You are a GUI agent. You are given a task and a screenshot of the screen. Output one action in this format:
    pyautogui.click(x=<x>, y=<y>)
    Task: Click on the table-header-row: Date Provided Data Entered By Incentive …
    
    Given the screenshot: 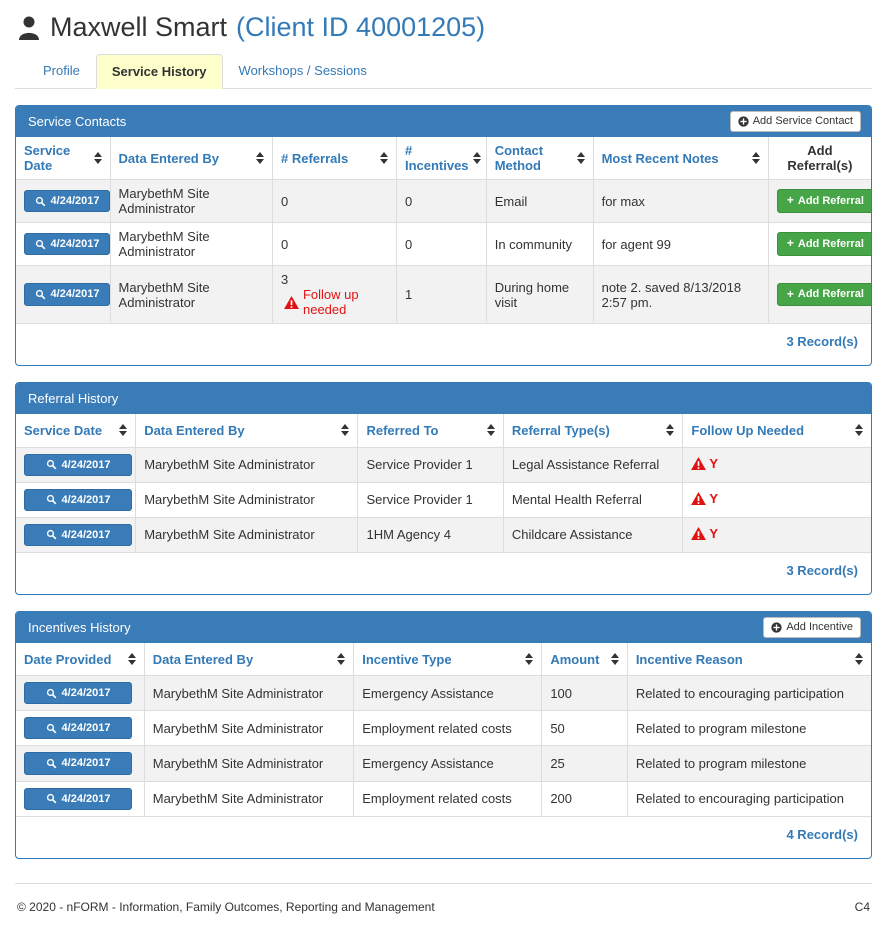 What is the action you would take?
    pyautogui.click(x=443, y=659)
    